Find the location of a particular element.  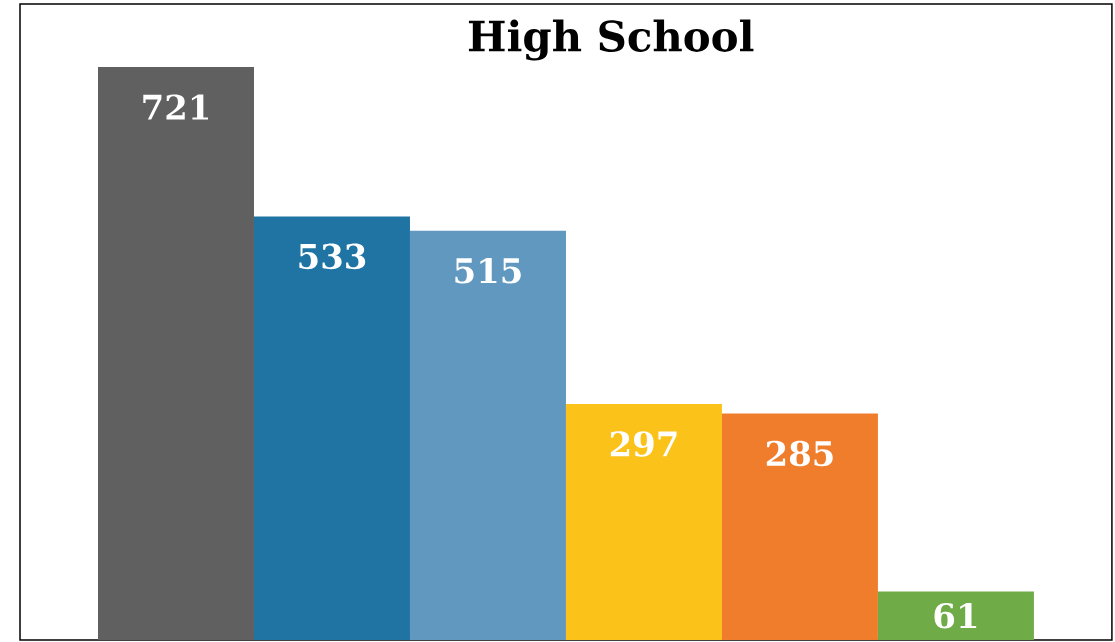

data-label: 285 is located at coordinates (799, 453).